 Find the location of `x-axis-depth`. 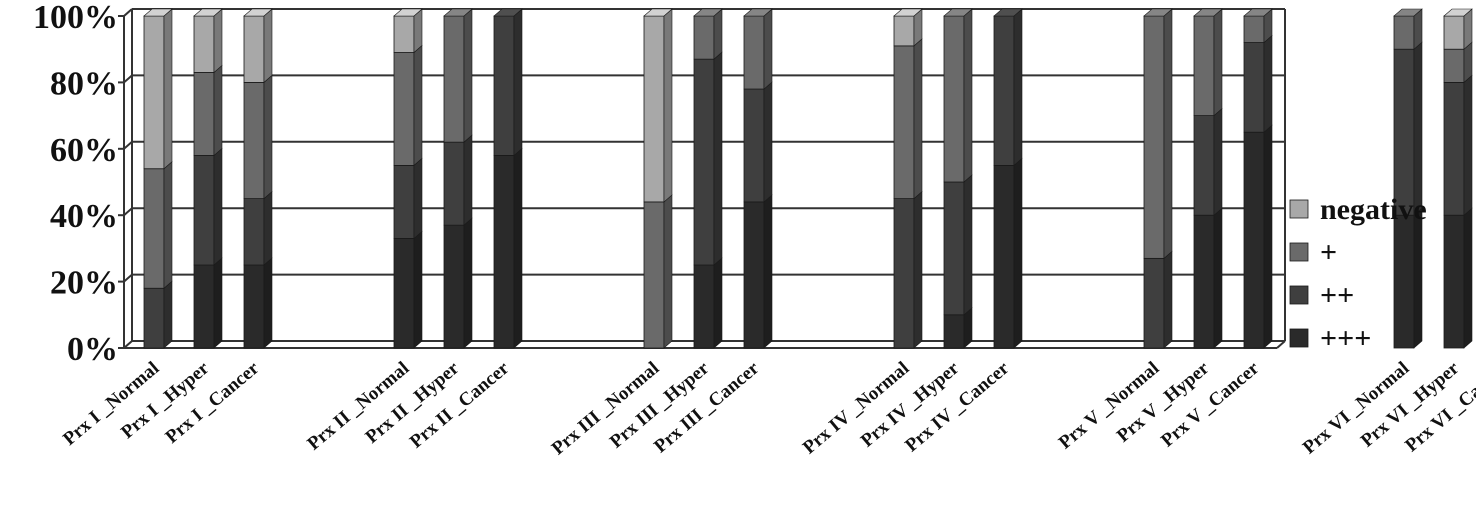

x-axis-depth is located at coordinates (1281, 344).